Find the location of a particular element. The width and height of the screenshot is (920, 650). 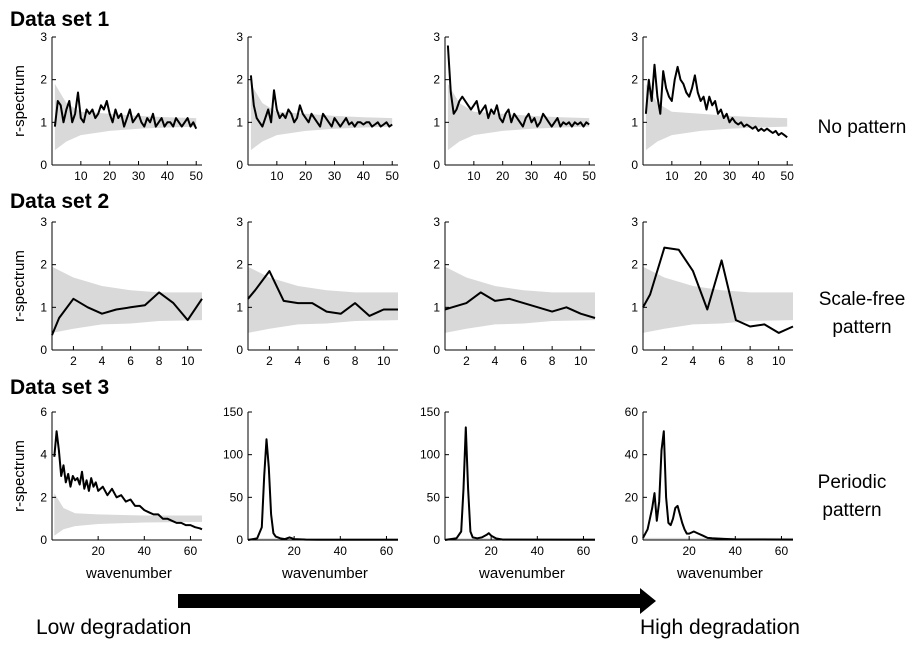

y-tick-label: 40 is located at coordinates (632, 455).